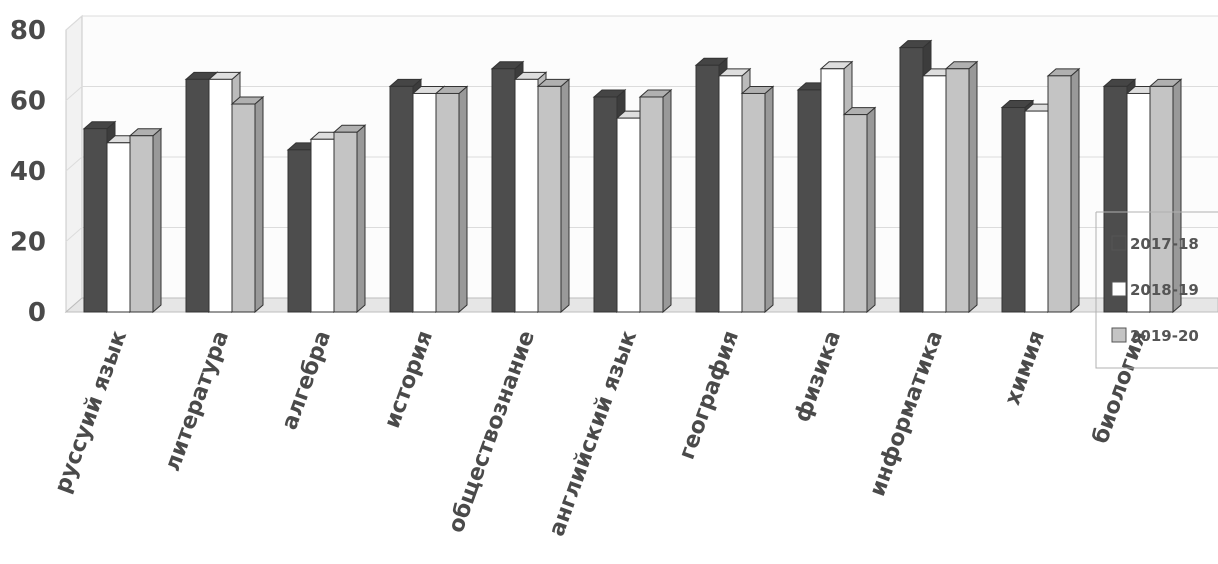 The width and height of the screenshot is (1218, 564). I want to click on legend-entry: 2019-20, so click(1164, 336).